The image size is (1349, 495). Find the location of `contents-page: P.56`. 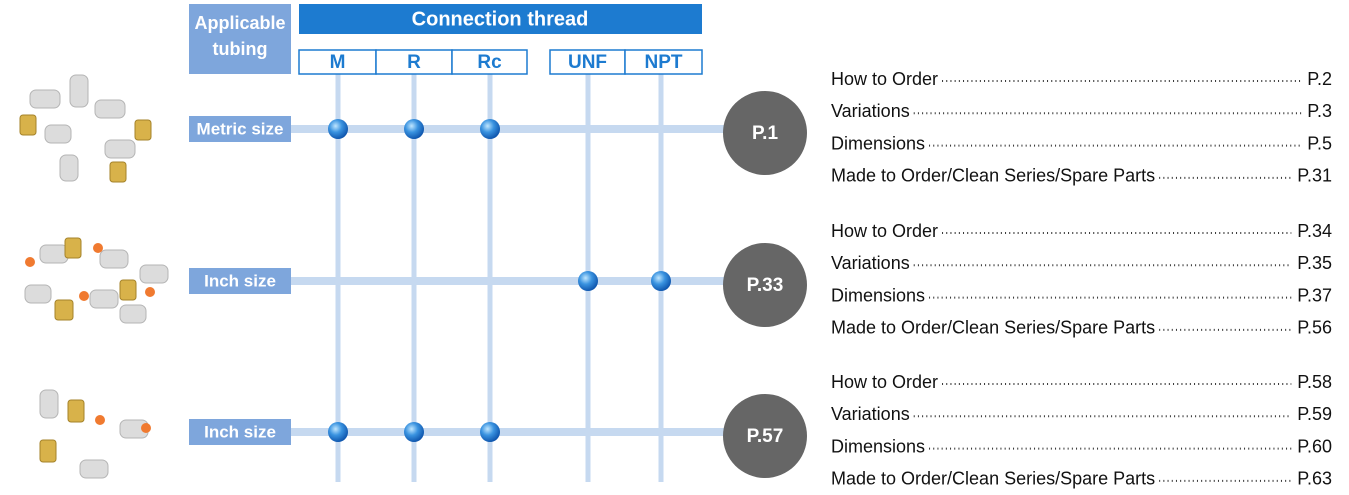

contents-page: P.56 is located at coordinates (1314, 328).